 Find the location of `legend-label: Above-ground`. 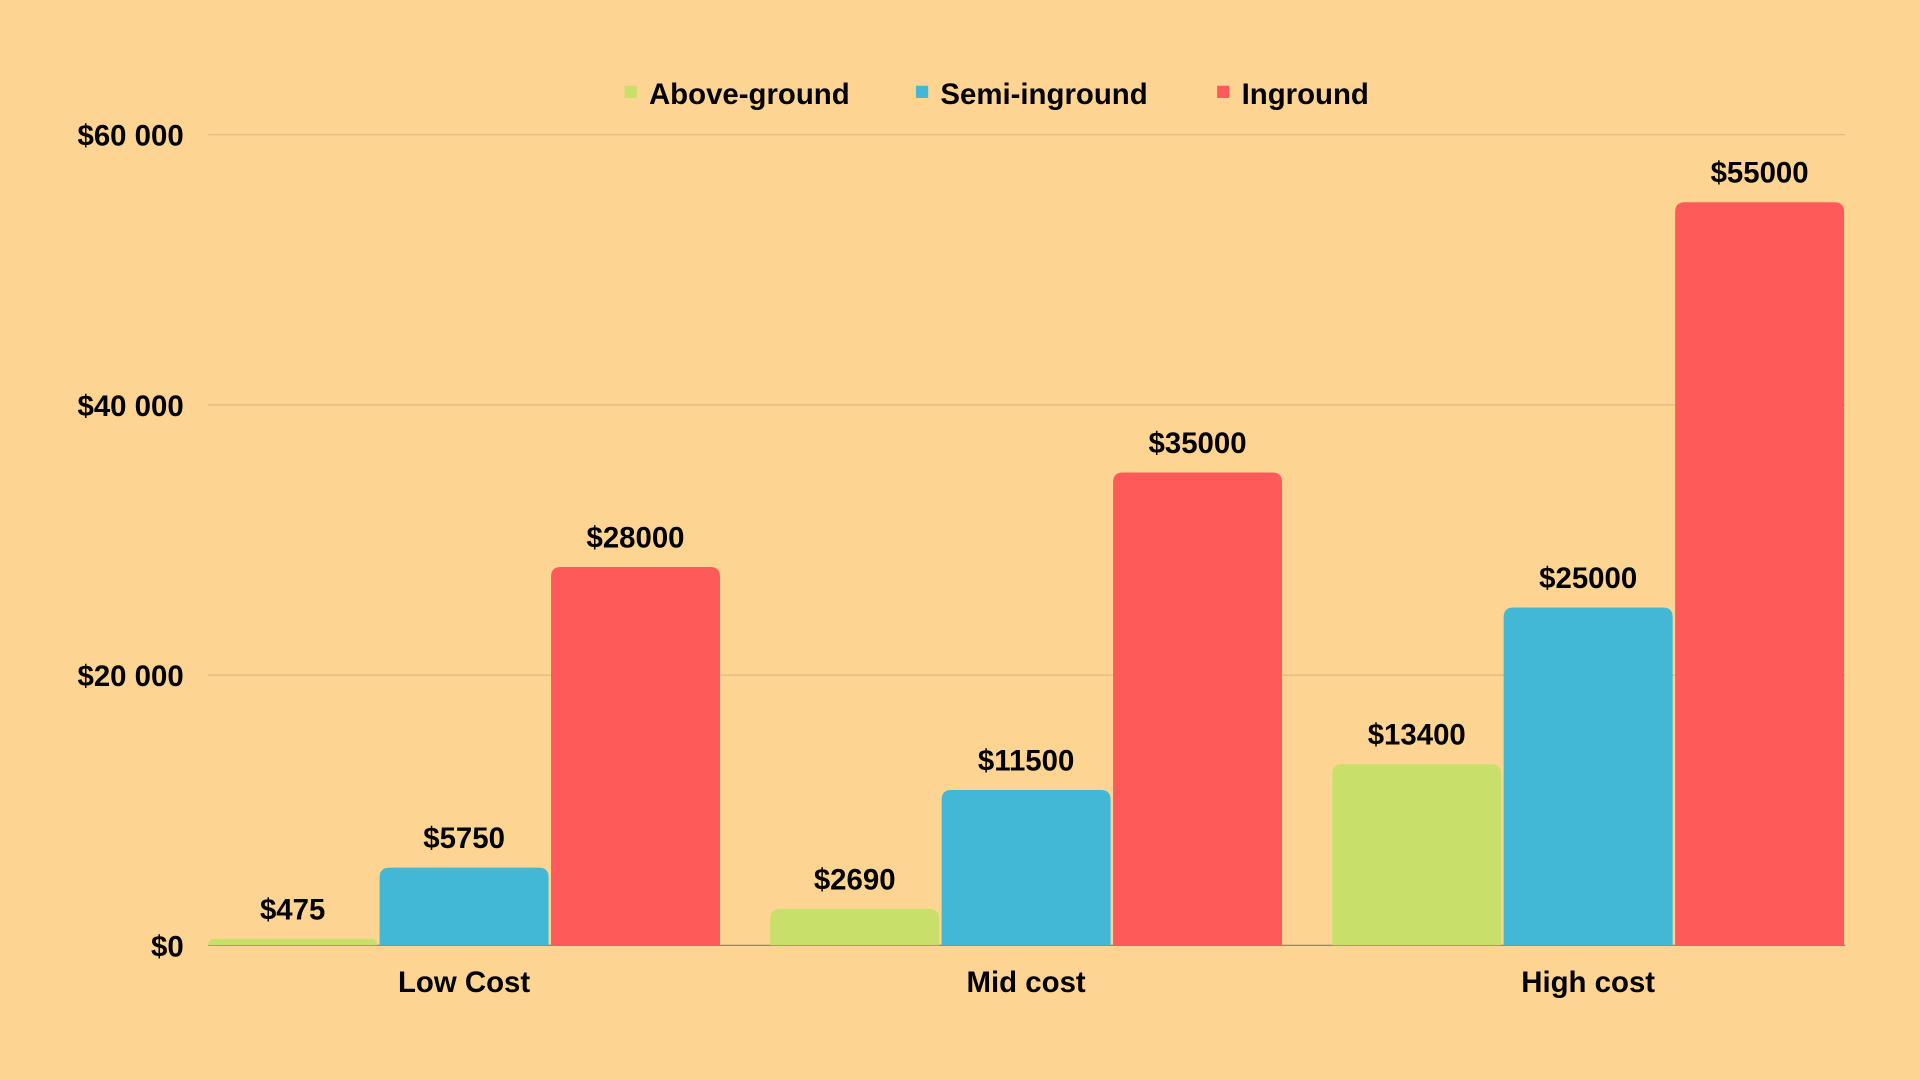

legend-label: Above-ground is located at coordinates (749, 94).